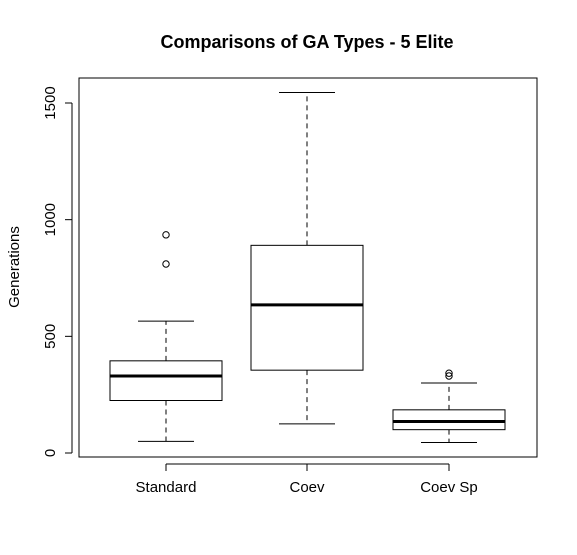 The image size is (577, 555). I want to click on chart-title: Comparisons of GA Types - 5 Elite, so click(306, 42).